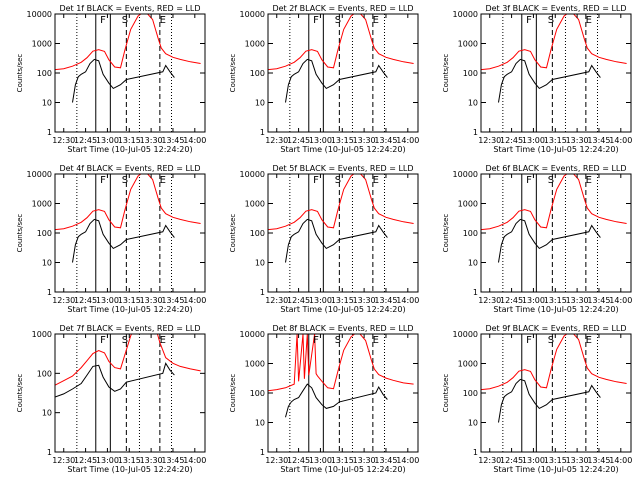 The image size is (640, 480). Describe the element at coordinates (555, 8) in the screenshot. I see `panel-title: Det 3f BLACK = Events, RED = LLD` at that location.